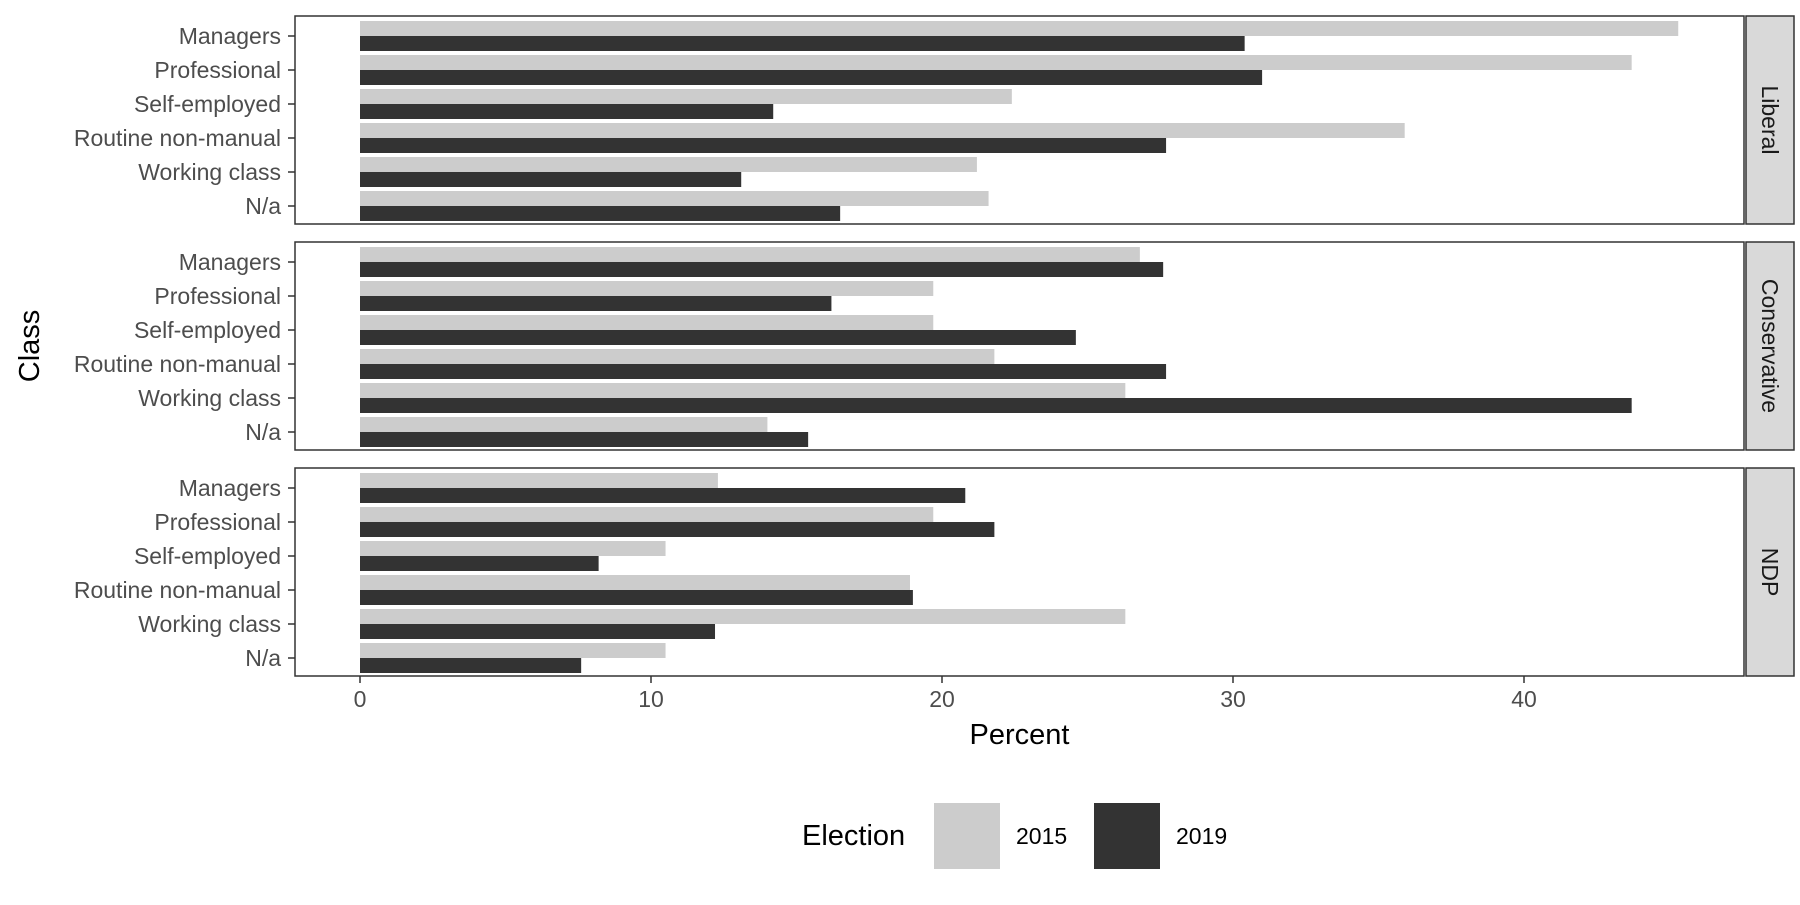  I want to click on x-axis-title: Percent, so click(1020, 735).